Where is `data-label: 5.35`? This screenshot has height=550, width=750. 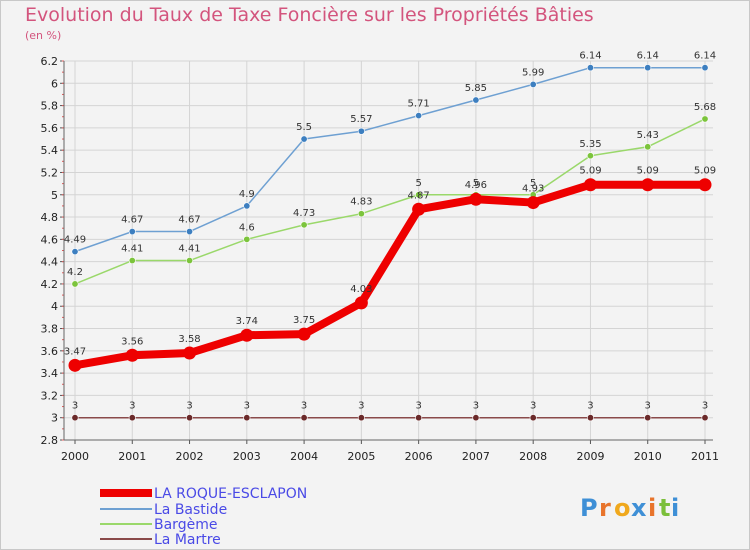 data-label: 5.35 is located at coordinates (590, 144).